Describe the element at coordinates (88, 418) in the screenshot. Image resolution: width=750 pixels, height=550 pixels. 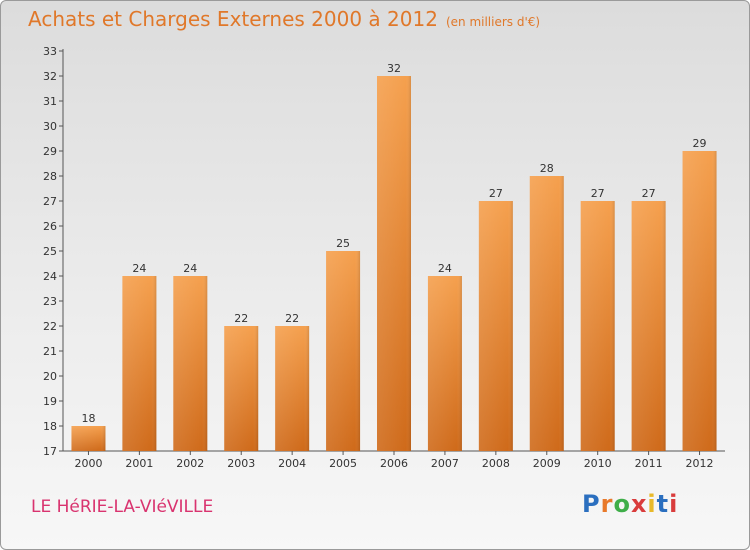
I see `value-label: 18` at that location.